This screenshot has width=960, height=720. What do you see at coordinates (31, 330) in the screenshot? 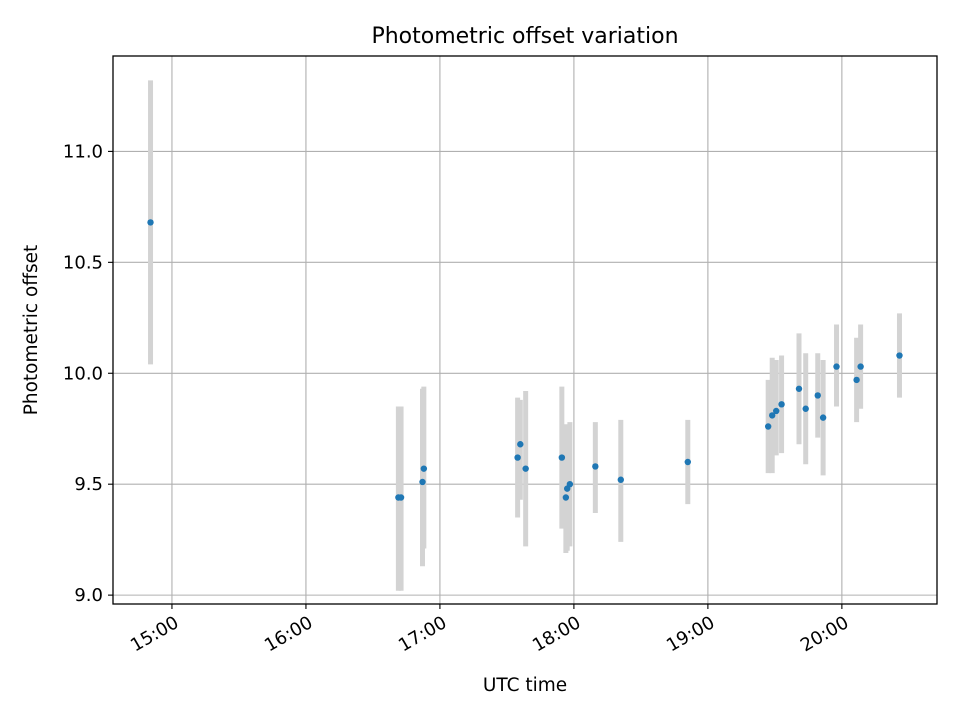
I see `y-axis-title: Photometric offset` at bounding box center [31, 330].